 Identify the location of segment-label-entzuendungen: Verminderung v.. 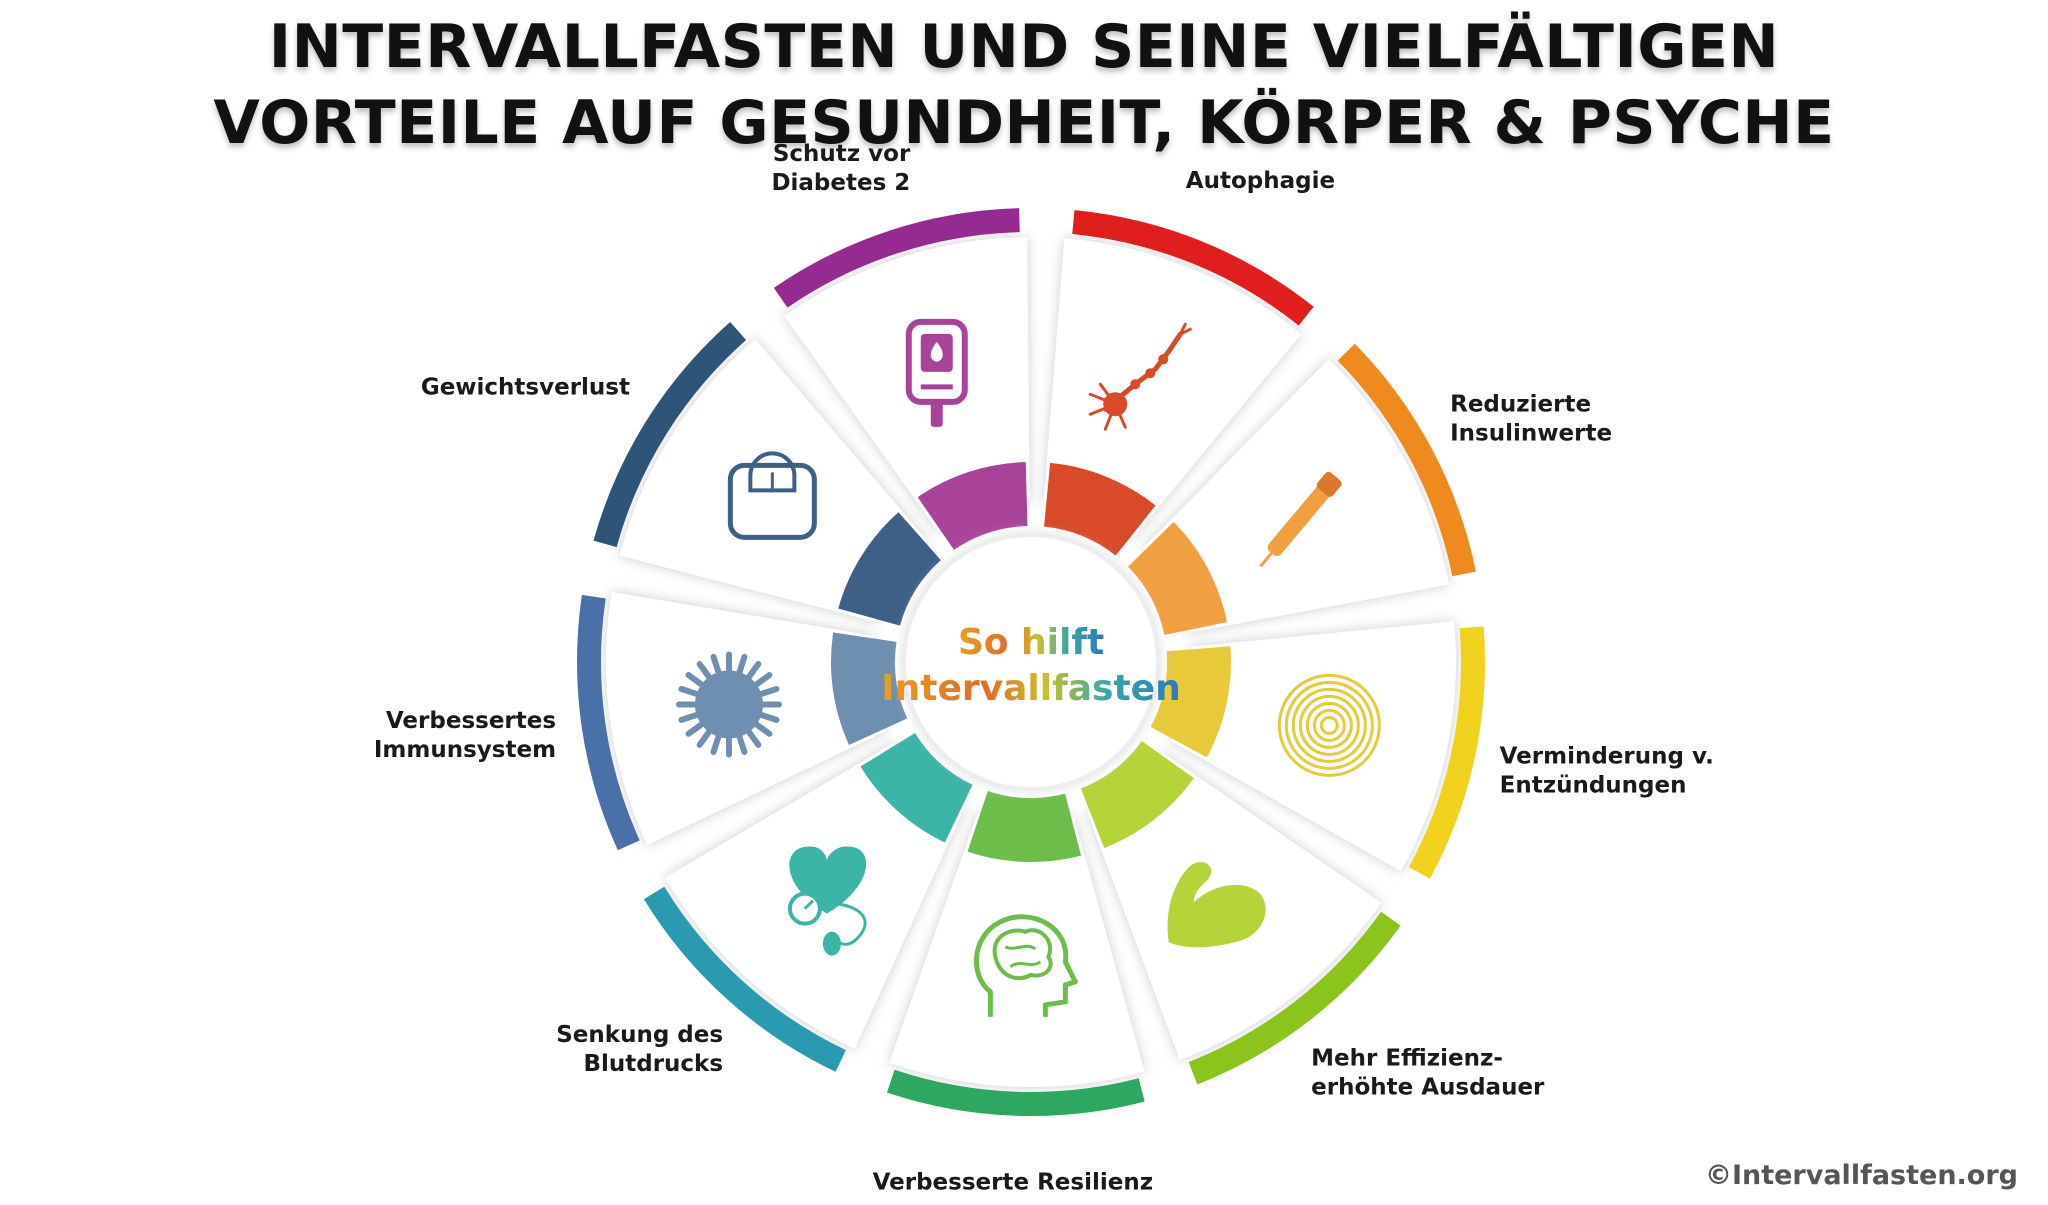
(1607, 757).